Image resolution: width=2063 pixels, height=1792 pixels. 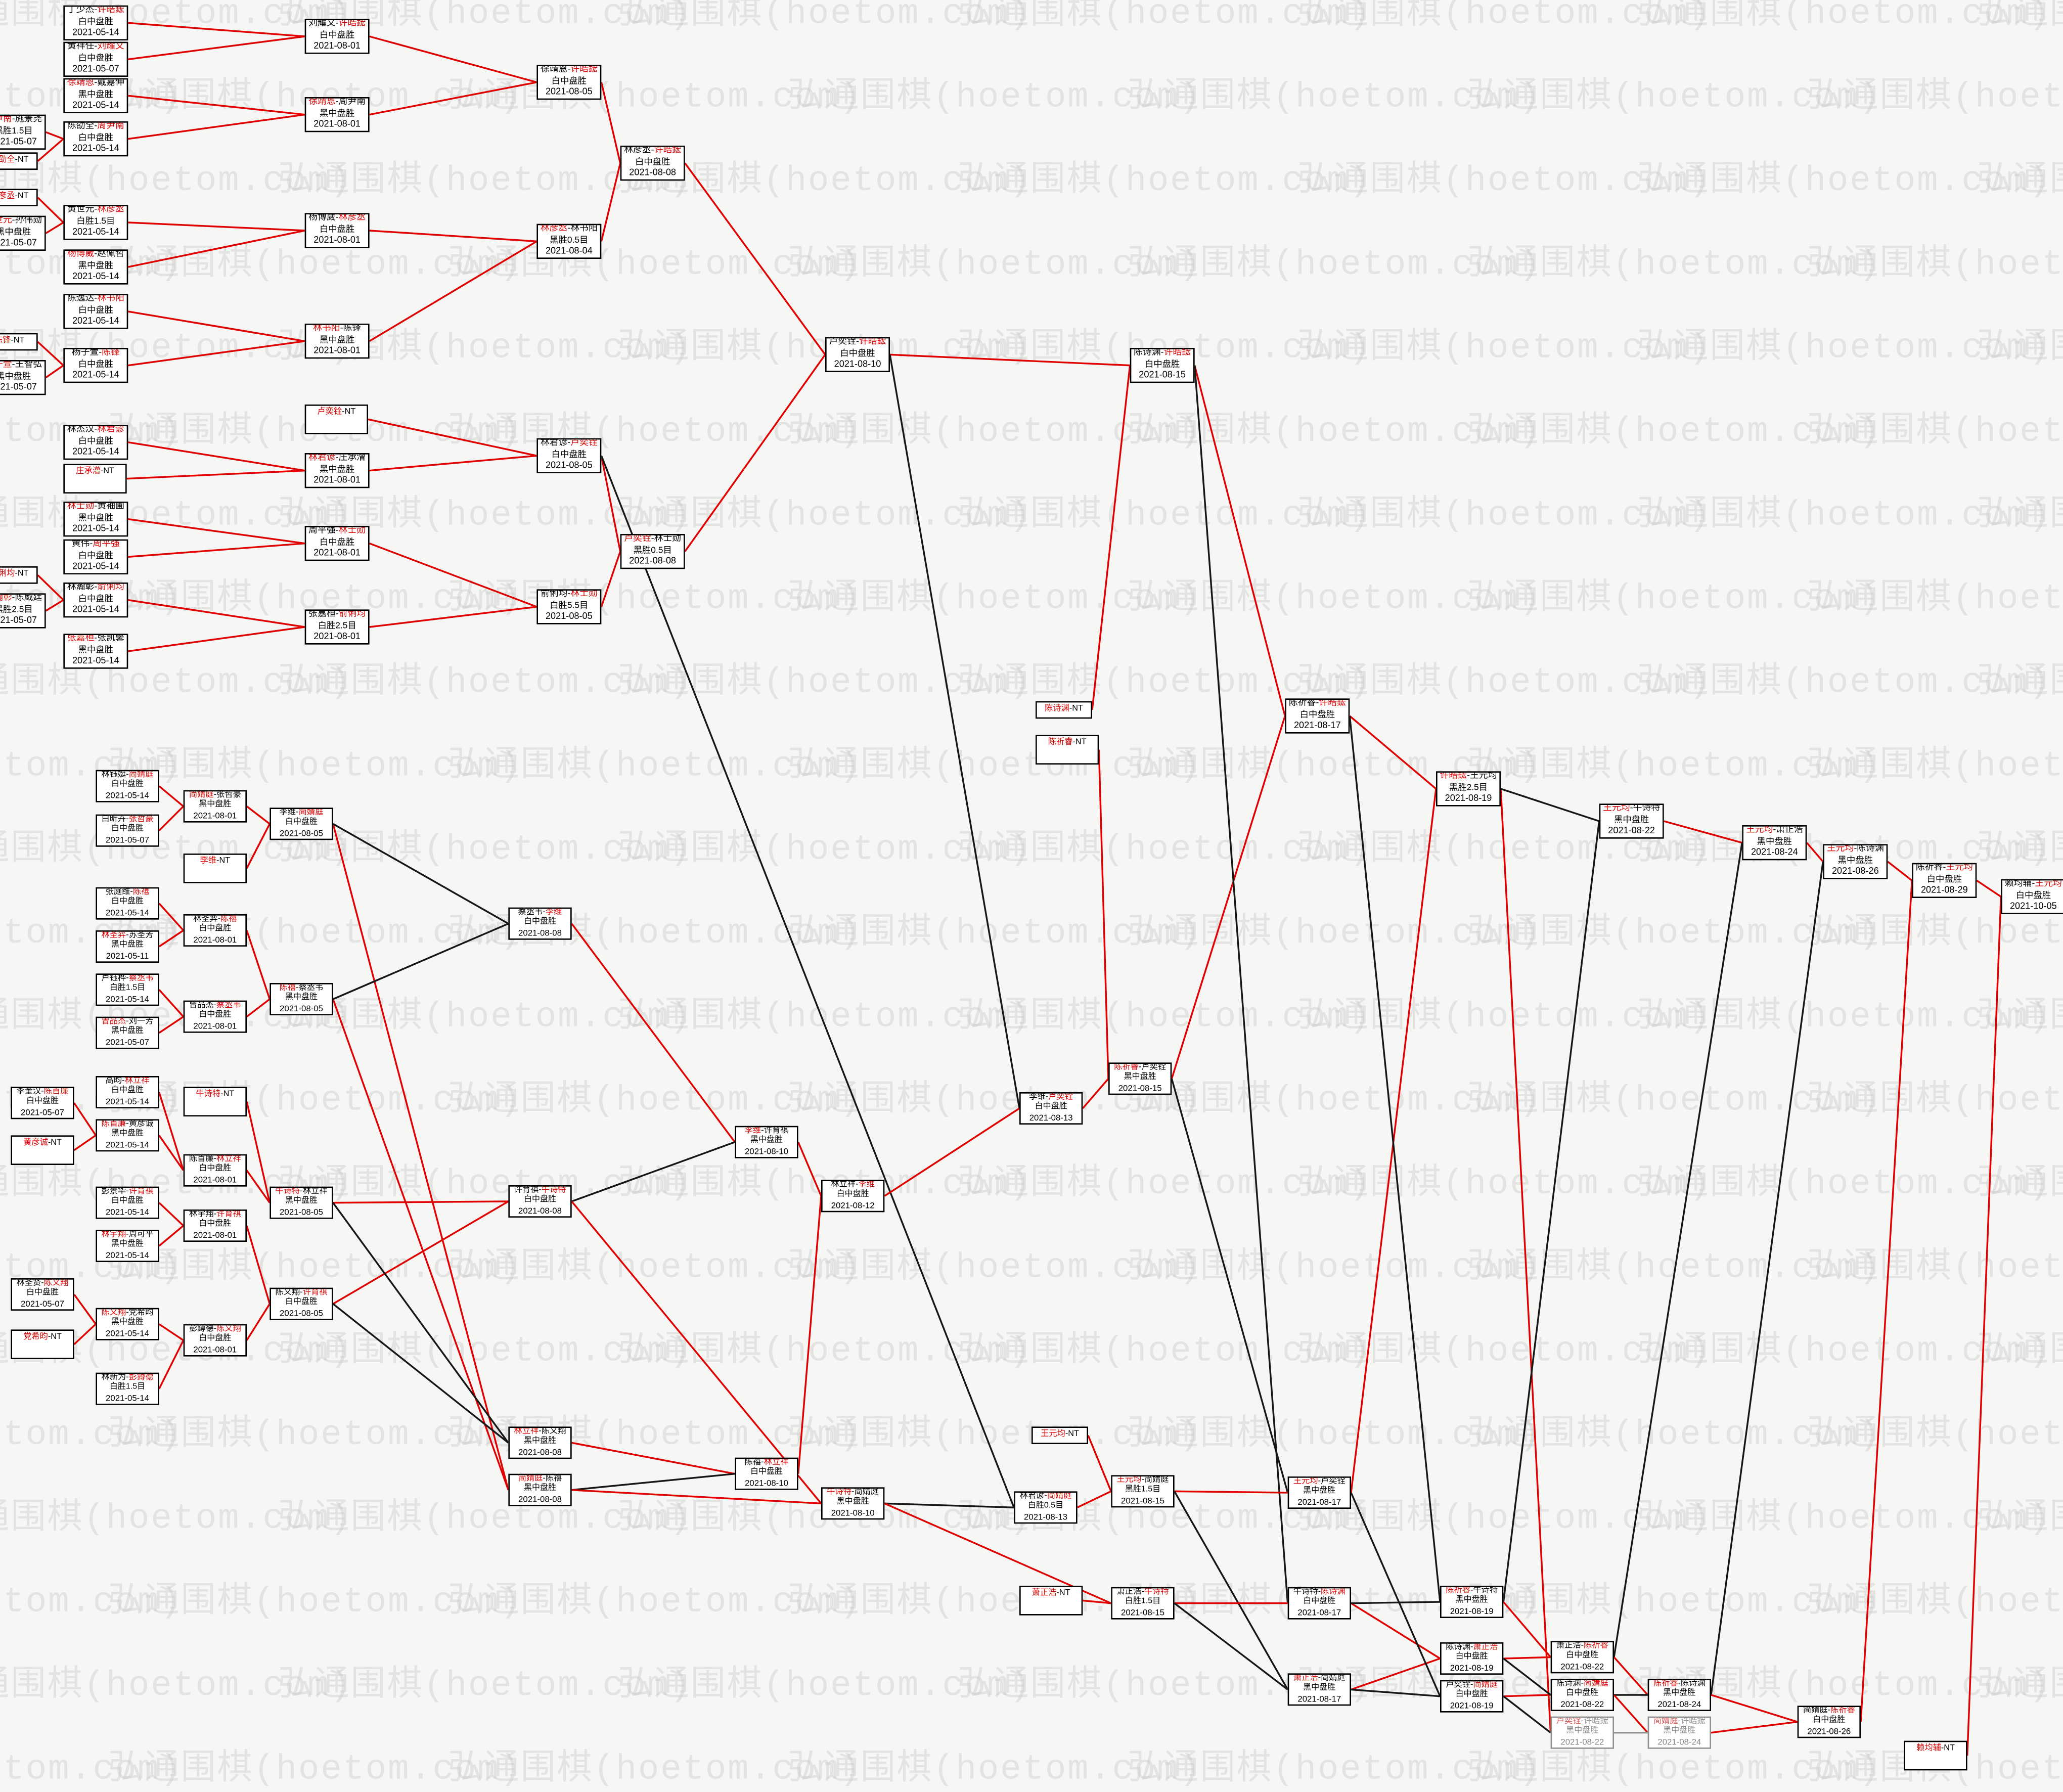 What do you see at coordinates (1333, 1481) in the screenshot?
I see `player2-name: 卢奕铨` at bounding box center [1333, 1481].